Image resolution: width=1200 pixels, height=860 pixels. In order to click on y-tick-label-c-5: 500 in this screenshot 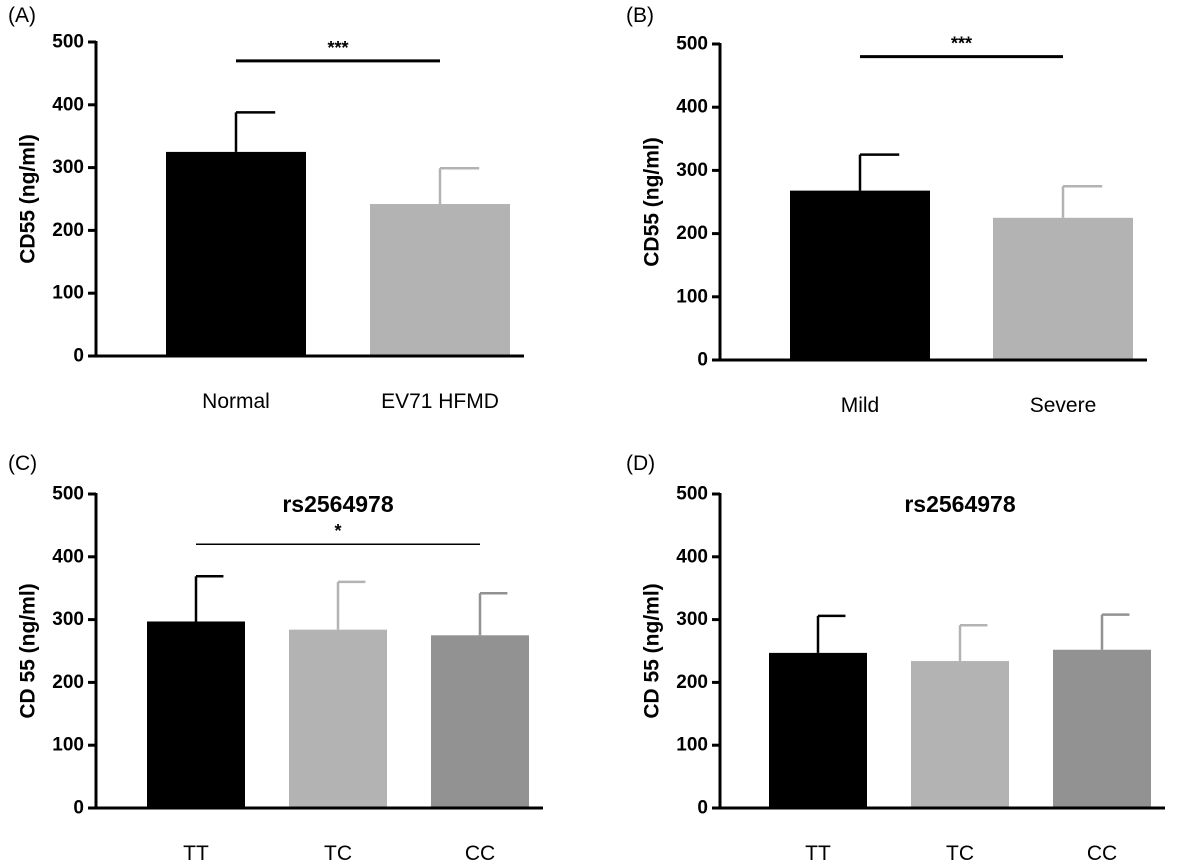, I will do `click(68, 494)`.